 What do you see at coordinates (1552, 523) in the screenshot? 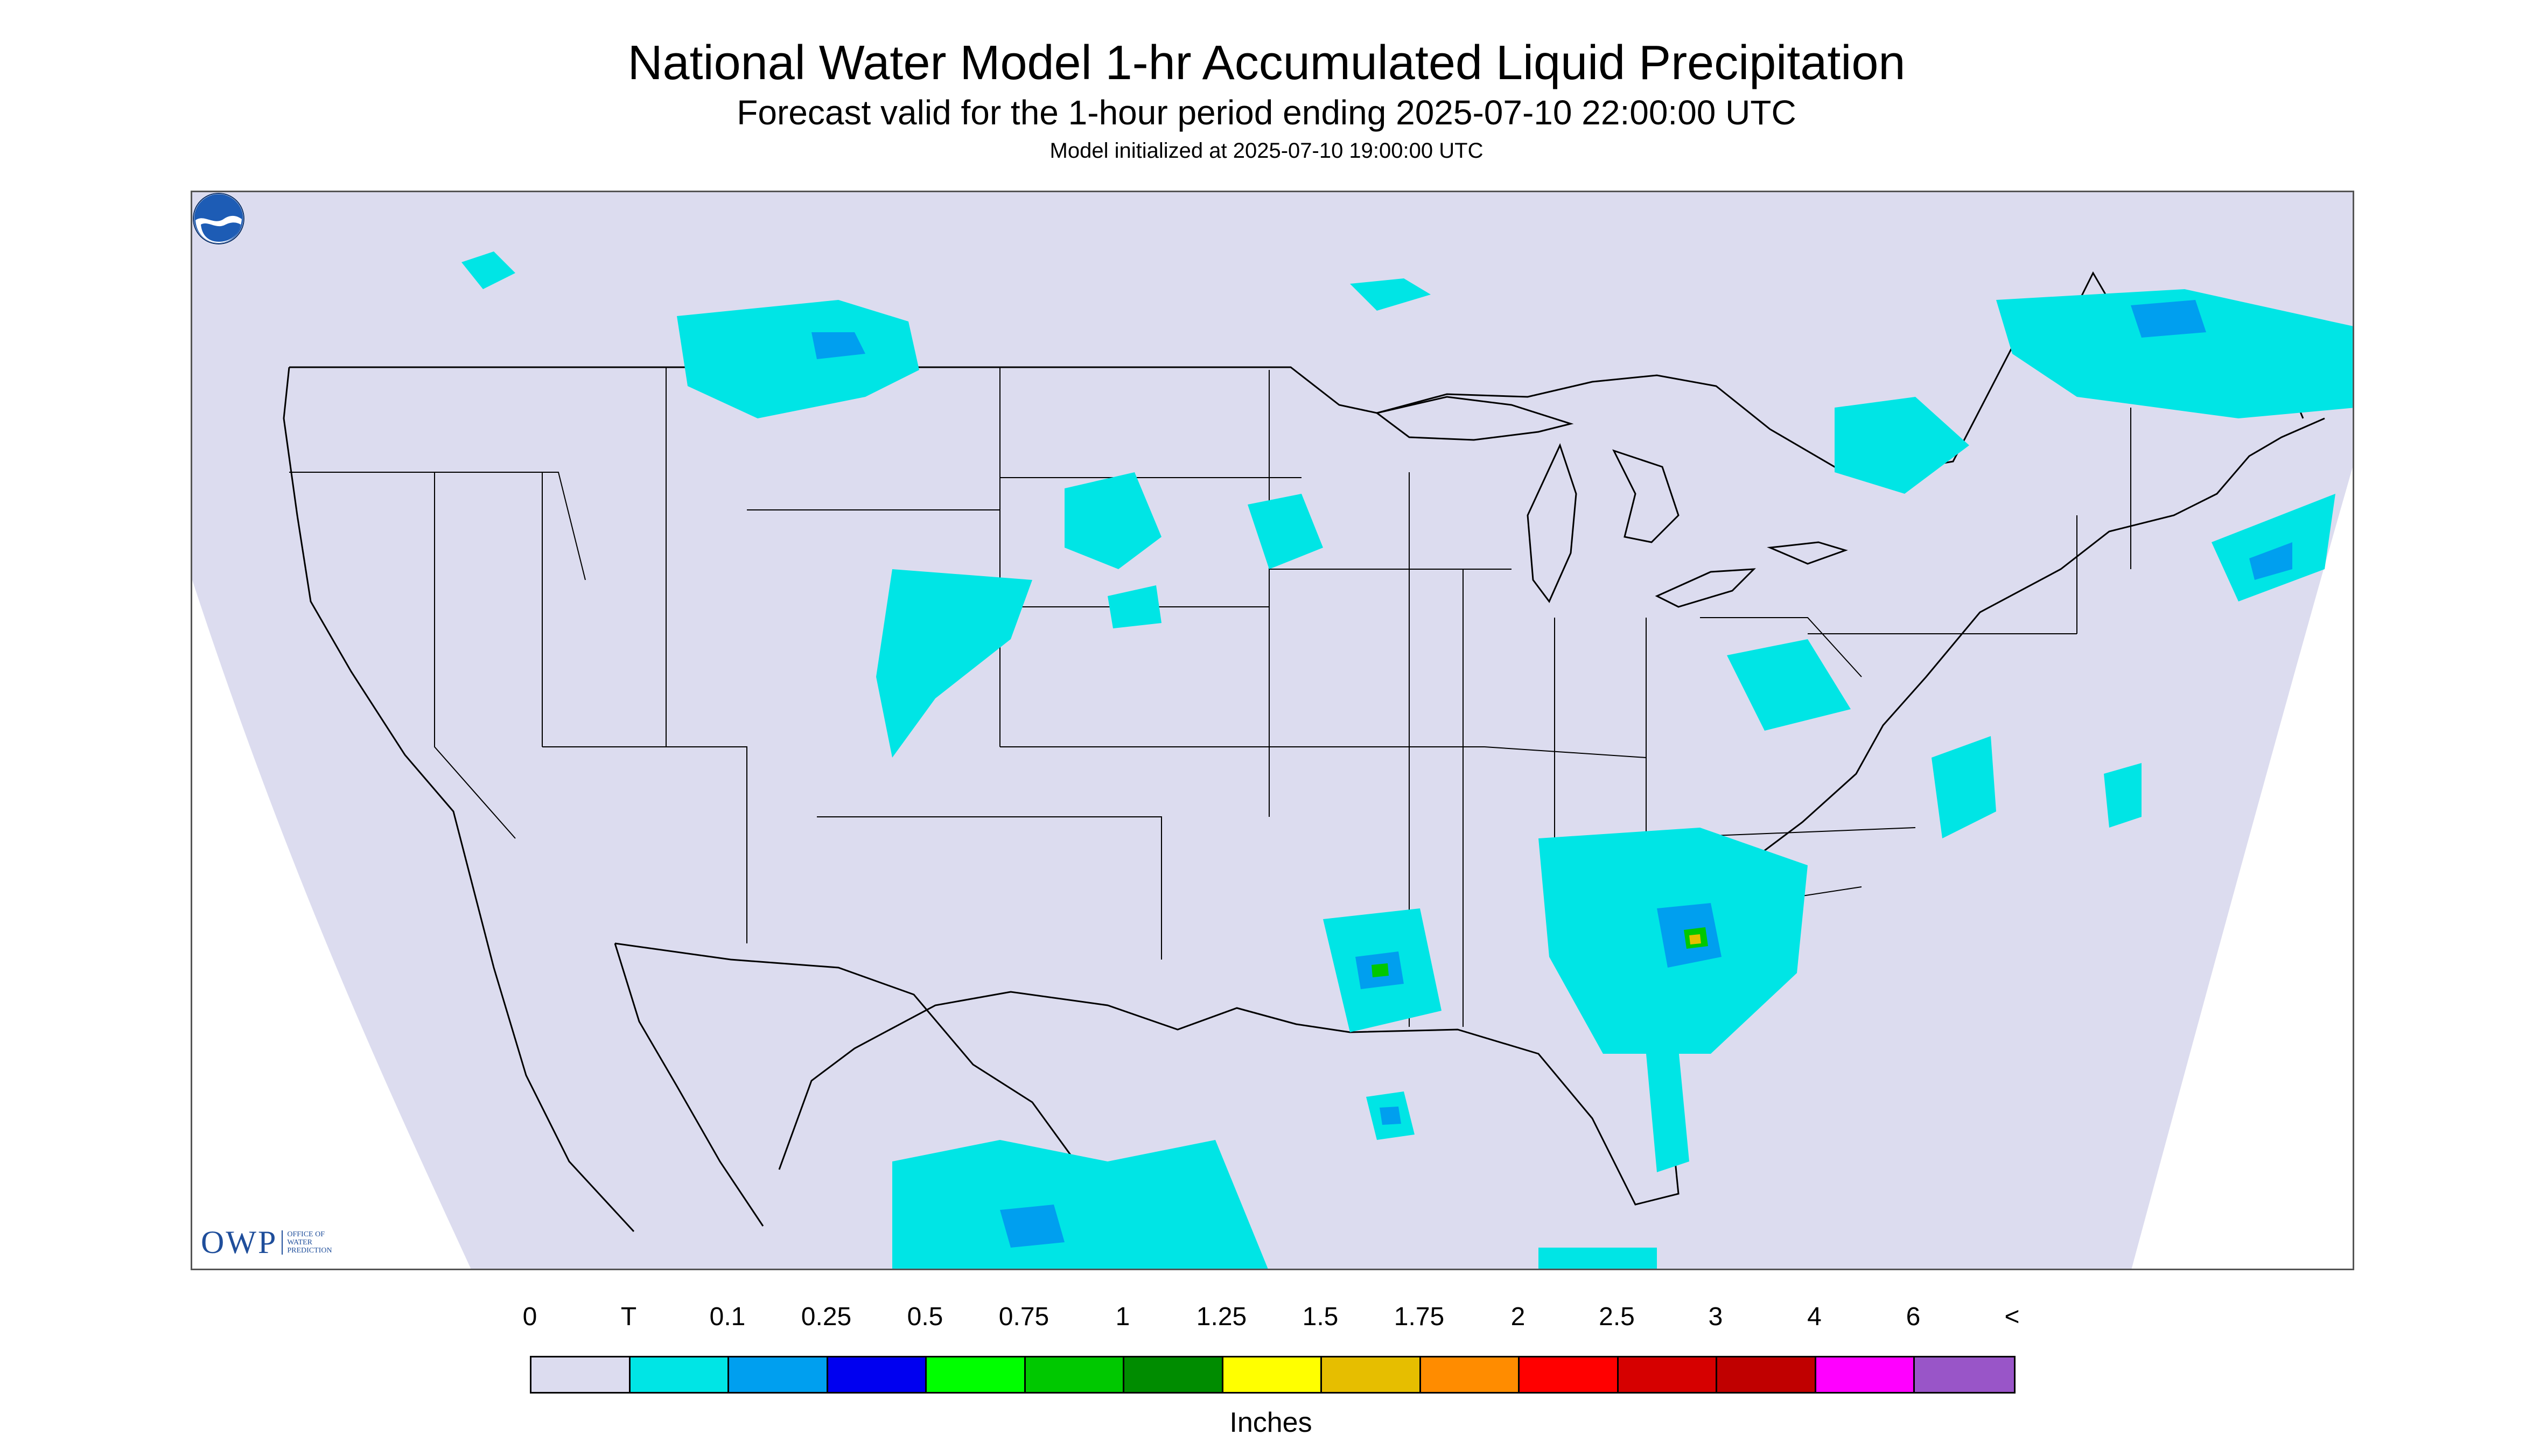
I see `lake-michigan` at bounding box center [1552, 523].